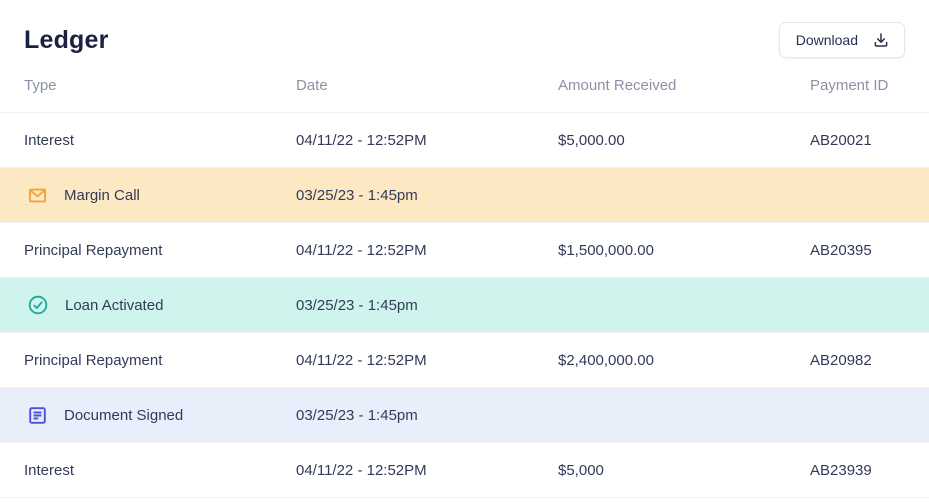 The height and width of the screenshot is (503, 929). Describe the element at coordinates (606, 360) in the screenshot. I see `row-amount: $2,400,000.00` at that location.